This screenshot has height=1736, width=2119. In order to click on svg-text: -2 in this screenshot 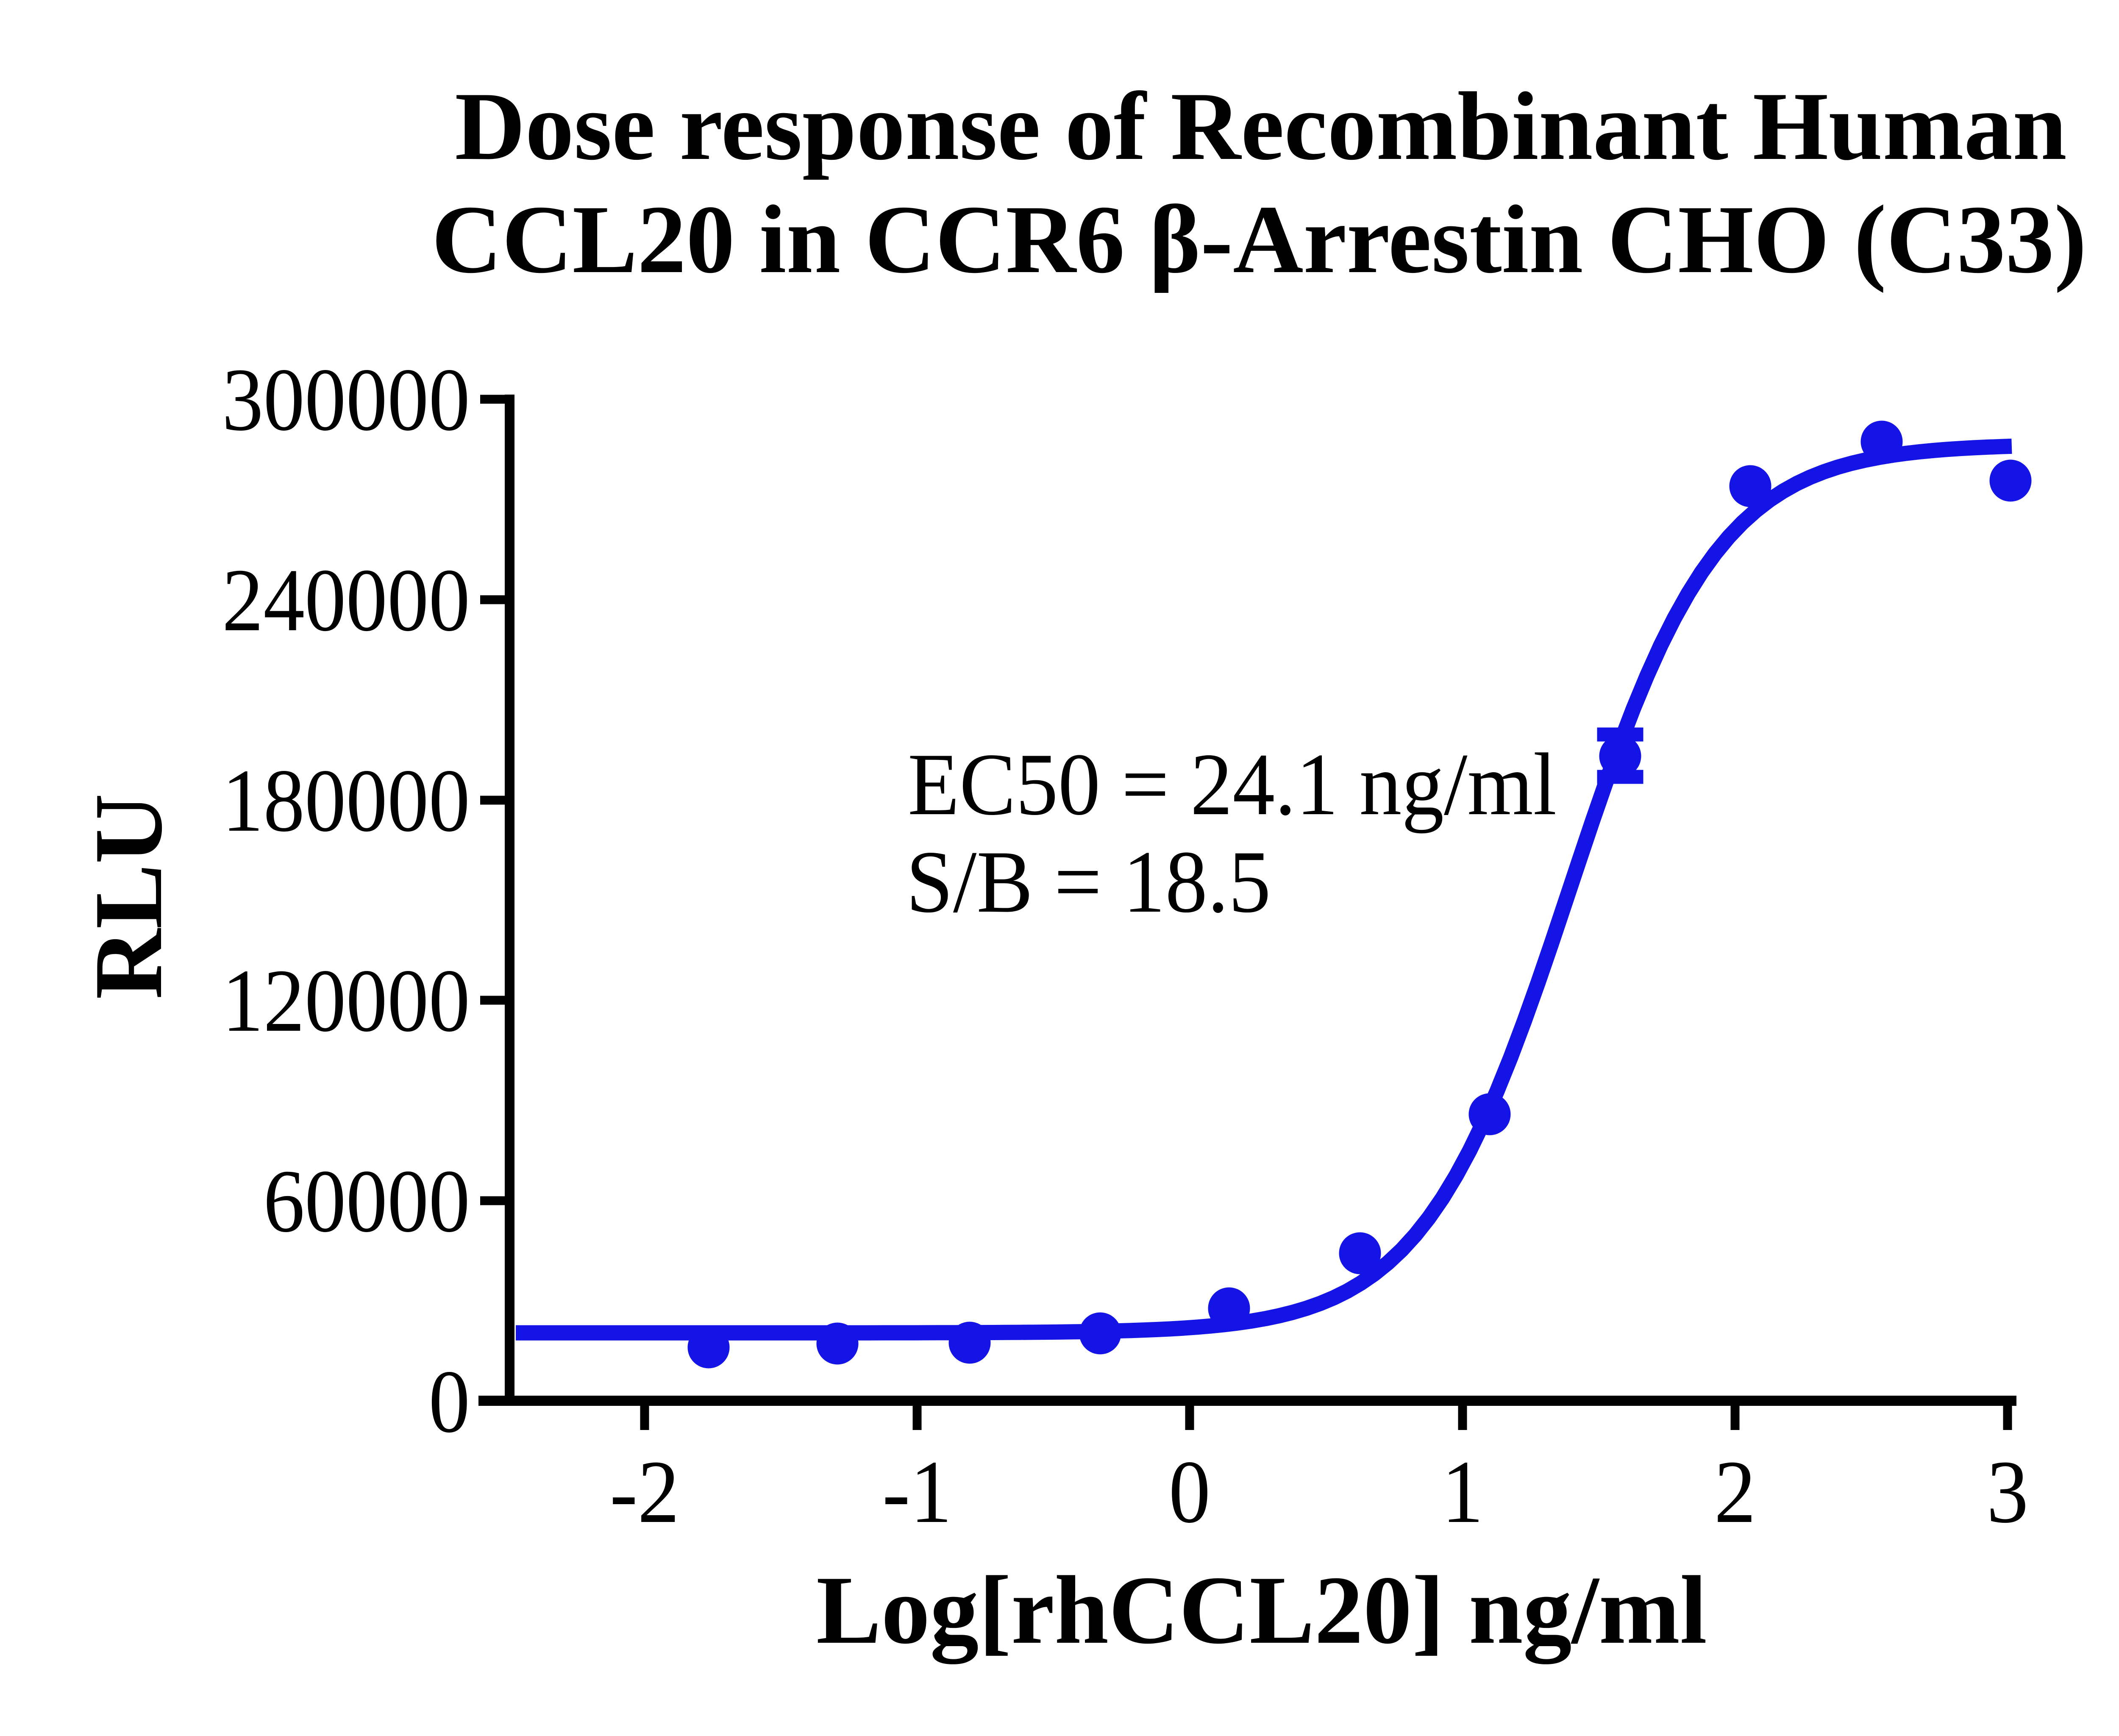, I will do `click(645, 1492)`.